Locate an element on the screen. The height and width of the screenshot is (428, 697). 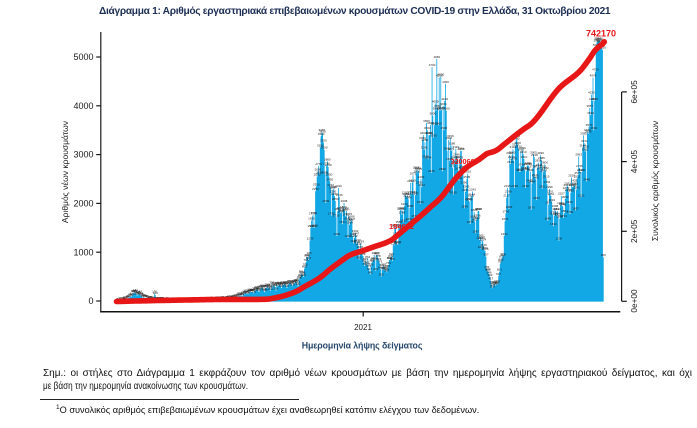
svg-text: 2008 is located at coordinates (344, 201).